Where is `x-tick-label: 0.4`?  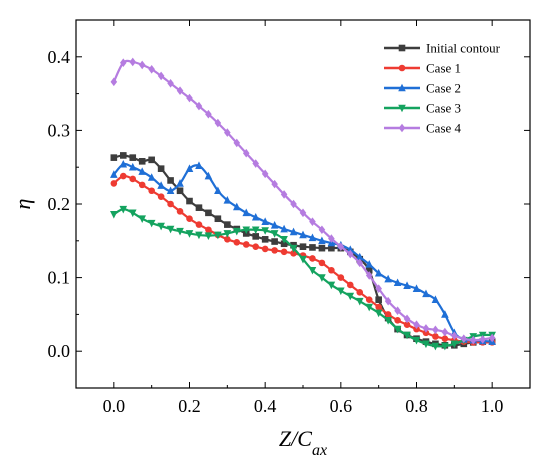 x-tick-label: 0.4 is located at coordinates (265, 406).